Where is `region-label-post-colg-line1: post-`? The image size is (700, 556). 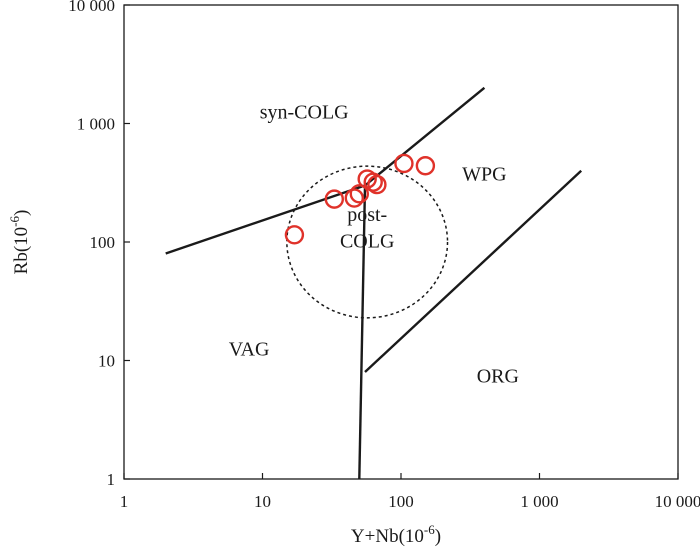 region-label-post-colg-line1: post- is located at coordinates (367, 215).